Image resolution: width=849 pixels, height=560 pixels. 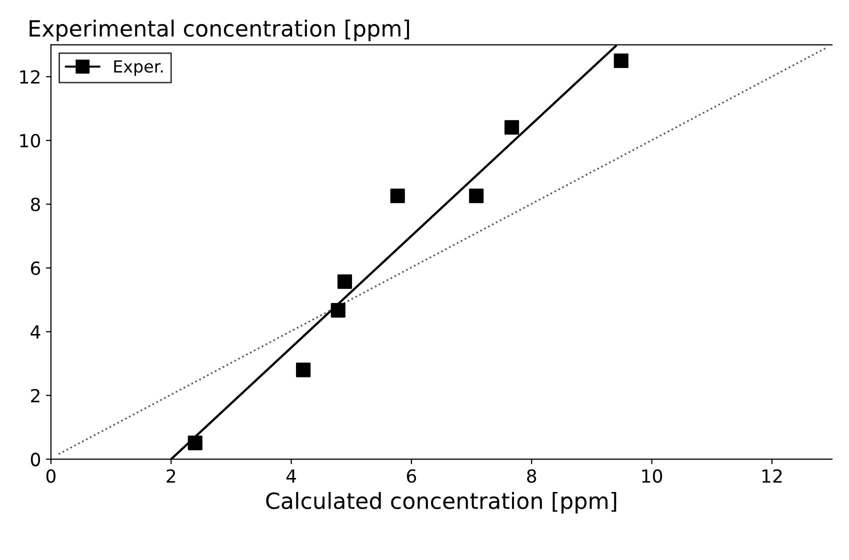 I want to click on y-tick-label: 8, so click(x=35, y=205).